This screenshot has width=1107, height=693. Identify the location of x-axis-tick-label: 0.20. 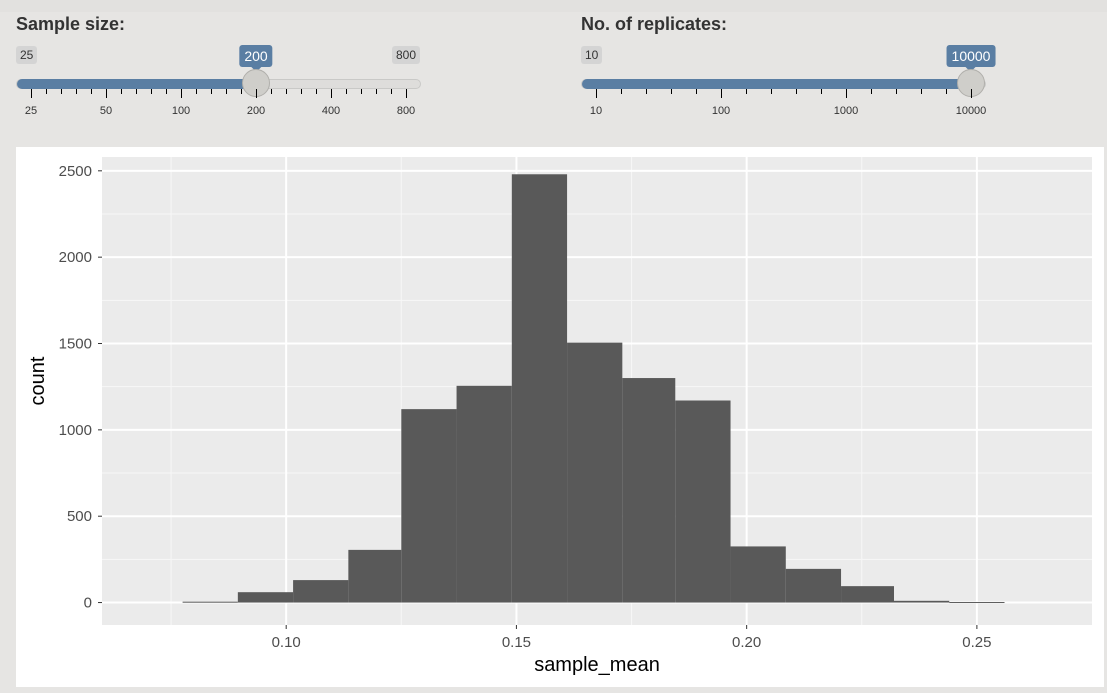
(746, 642).